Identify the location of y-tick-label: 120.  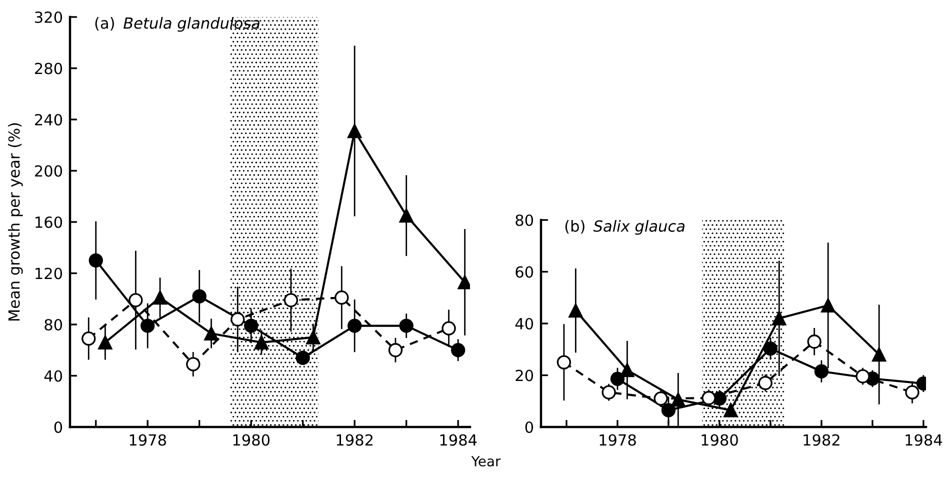
(49, 274).